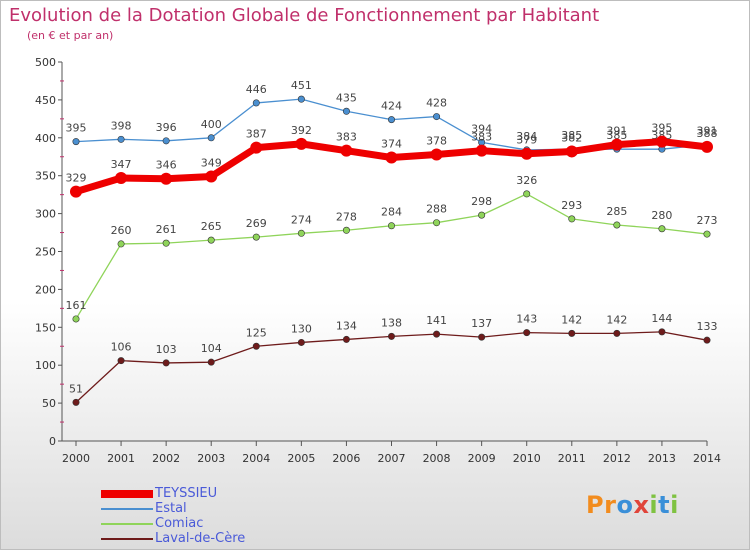 The width and height of the screenshot is (750, 551). I want to click on data-label-estal: 428, so click(436, 103).